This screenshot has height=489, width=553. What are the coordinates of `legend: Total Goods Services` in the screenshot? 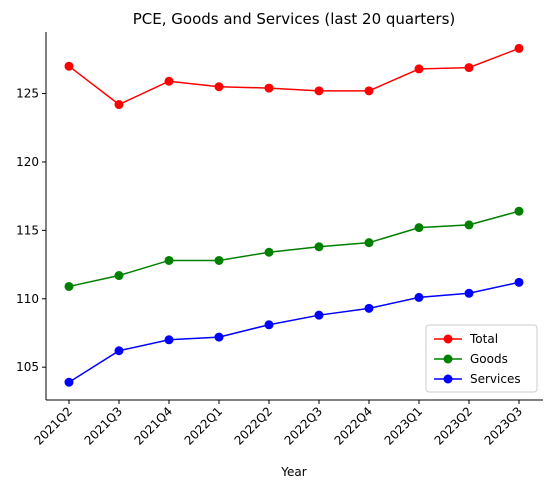 It's located at (481, 358).